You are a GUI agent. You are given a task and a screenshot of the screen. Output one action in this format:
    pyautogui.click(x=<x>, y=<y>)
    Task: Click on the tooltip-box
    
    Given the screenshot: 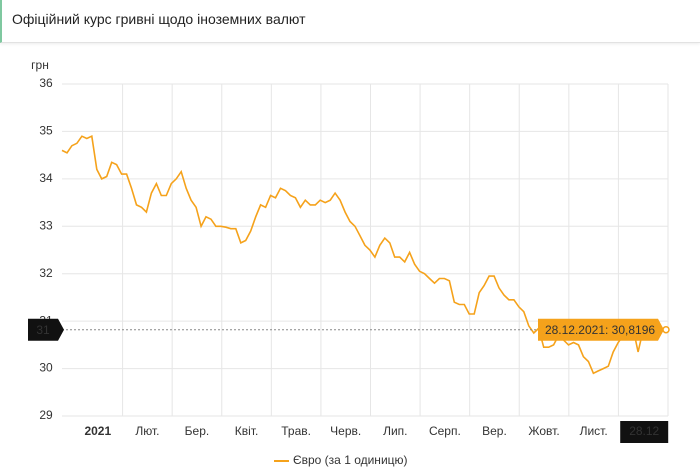 What is the action you would take?
    pyautogui.click(x=601, y=329)
    